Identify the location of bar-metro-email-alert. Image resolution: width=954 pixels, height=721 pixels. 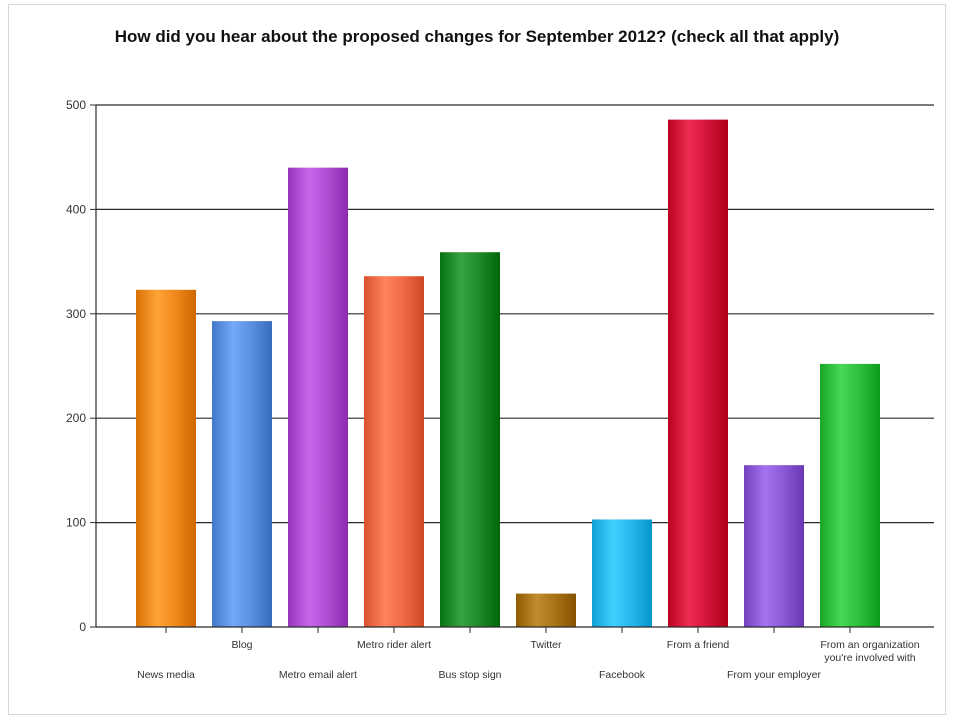
(318, 397).